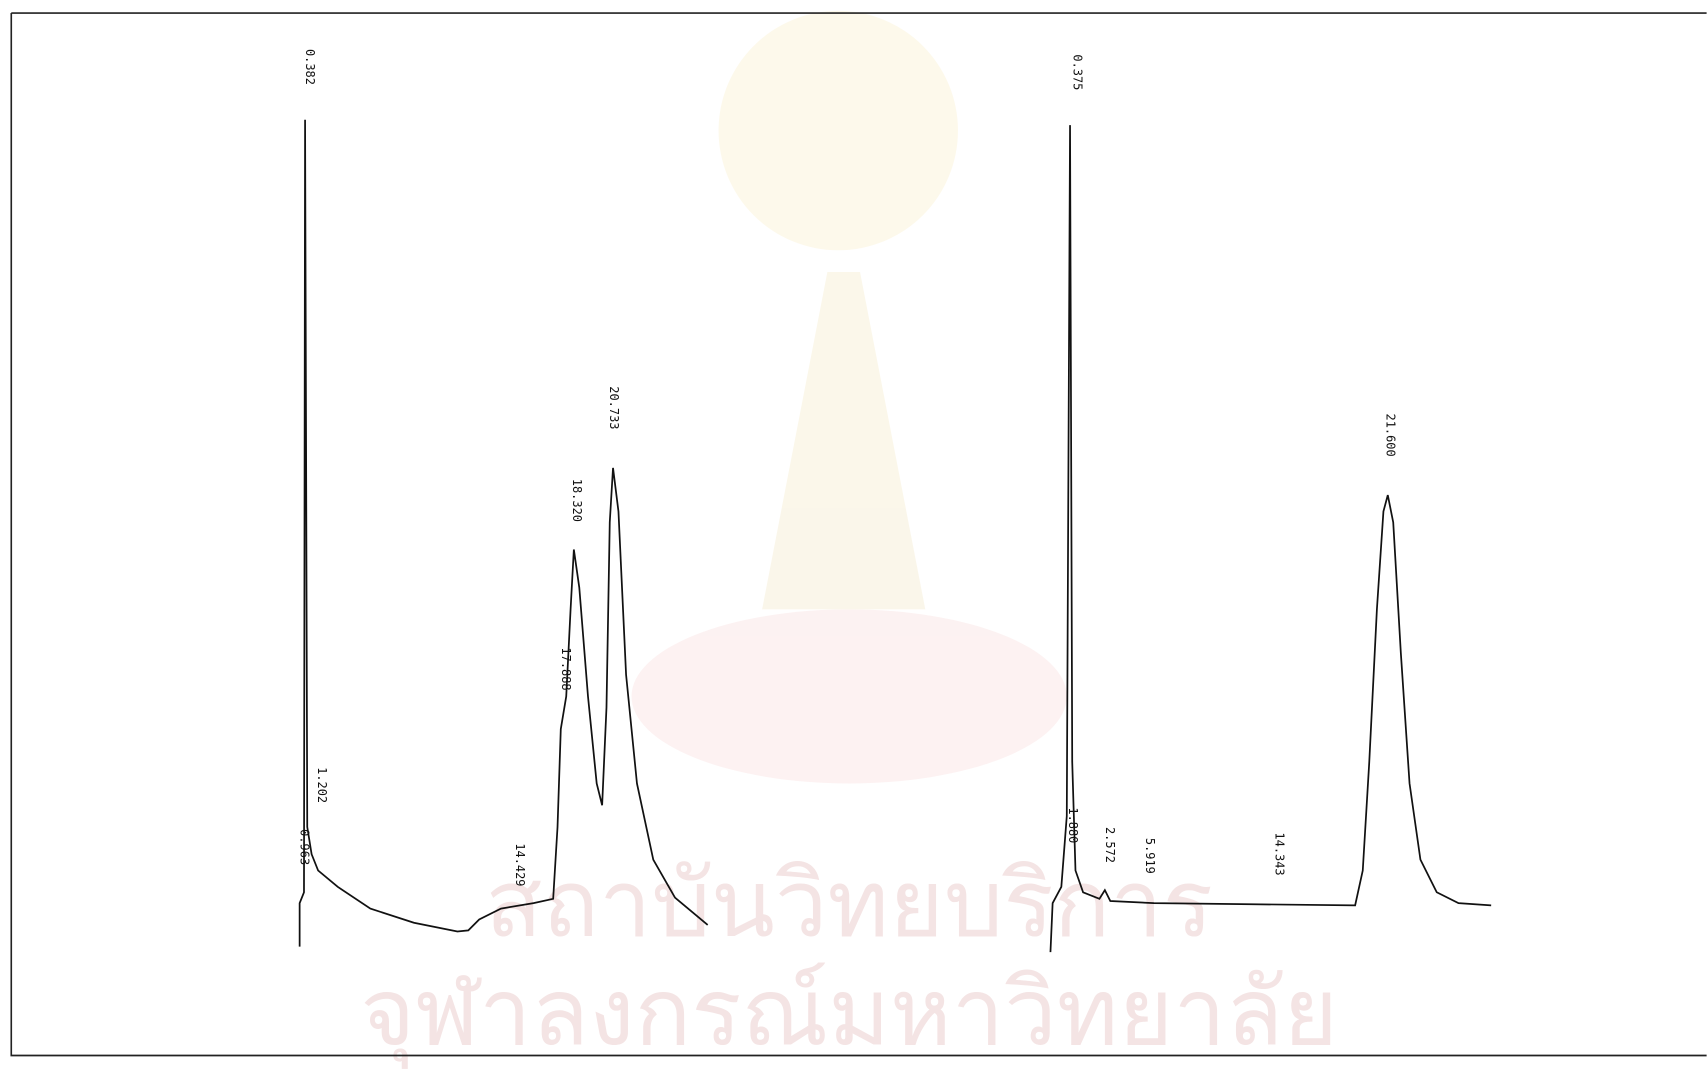  Describe the element at coordinates (1280, 853) in the screenshot. I see `peak-label: 14.343` at that location.